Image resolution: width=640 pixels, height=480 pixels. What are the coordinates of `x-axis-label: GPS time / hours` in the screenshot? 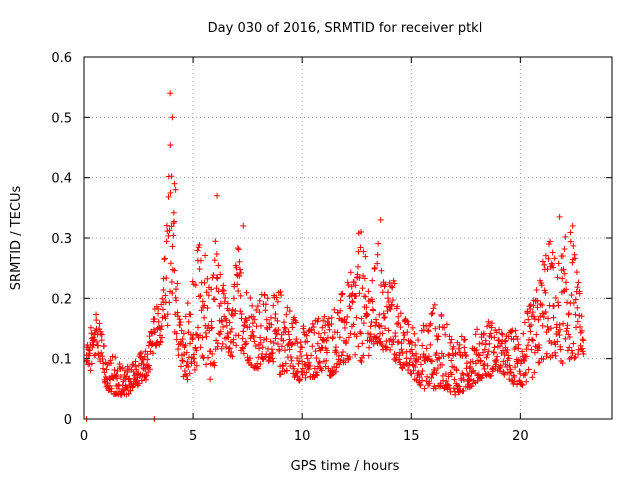 It's located at (345, 466).